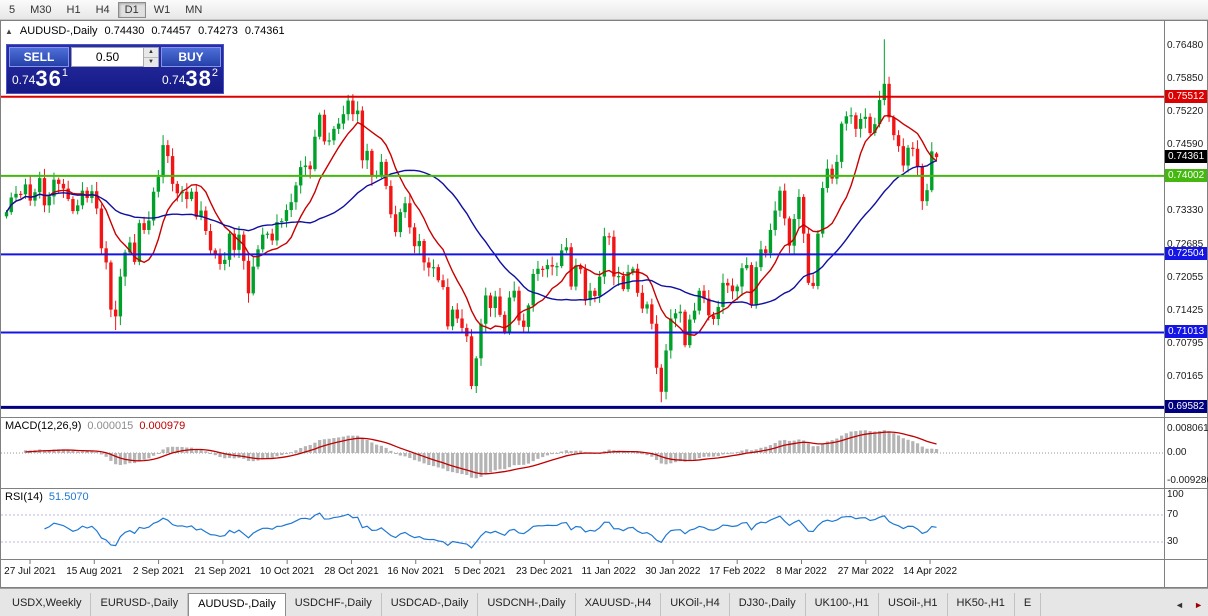 This screenshot has height=616, width=1208. What do you see at coordinates (174, 80) in the screenshot?
I see `buy-price-big-figure: 0.74` at bounding box center [174, 80].